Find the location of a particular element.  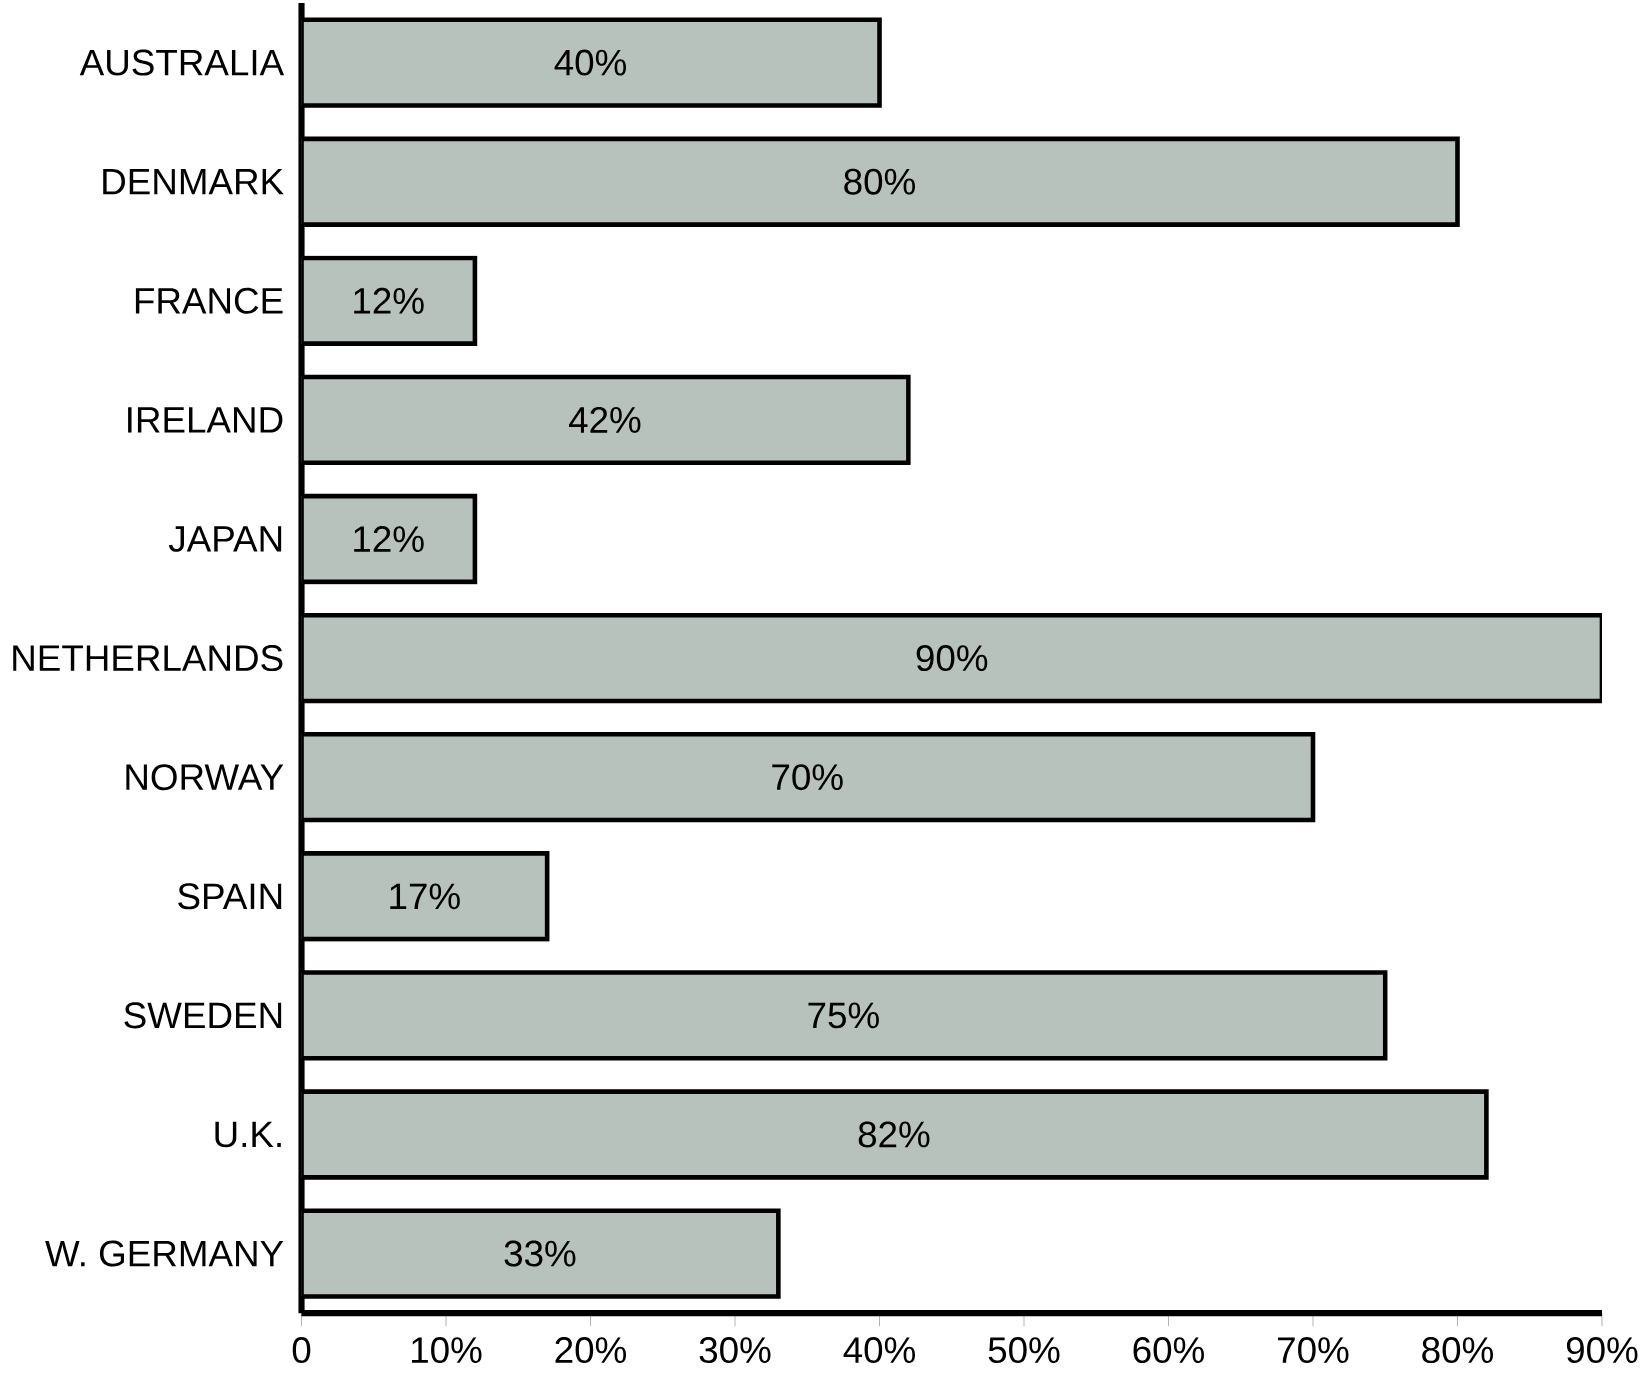

data-label: 70% is located at coordinates (807, 777).